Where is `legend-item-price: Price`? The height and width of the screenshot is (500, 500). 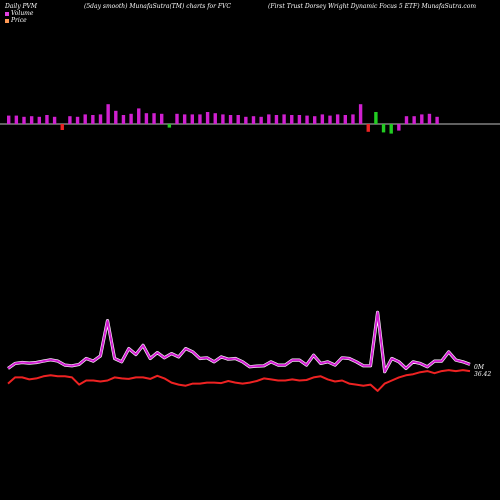
legend-item-price: Price is located at coordinates (16, 20).